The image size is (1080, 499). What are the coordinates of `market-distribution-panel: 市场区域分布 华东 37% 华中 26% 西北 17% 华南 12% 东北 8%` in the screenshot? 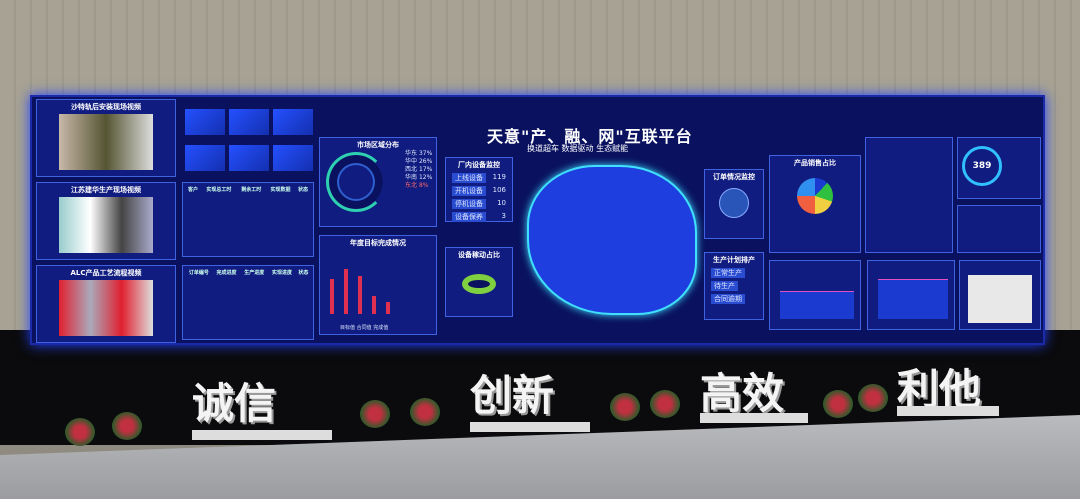 It's located at (378, 182).